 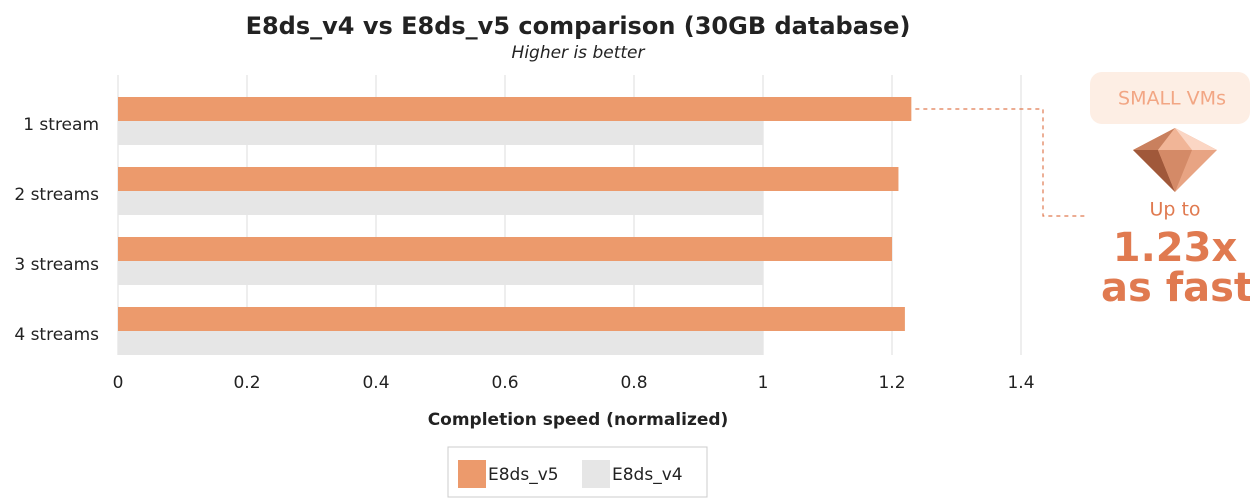 I want to click on legend-box, so click(x=577, y=472).